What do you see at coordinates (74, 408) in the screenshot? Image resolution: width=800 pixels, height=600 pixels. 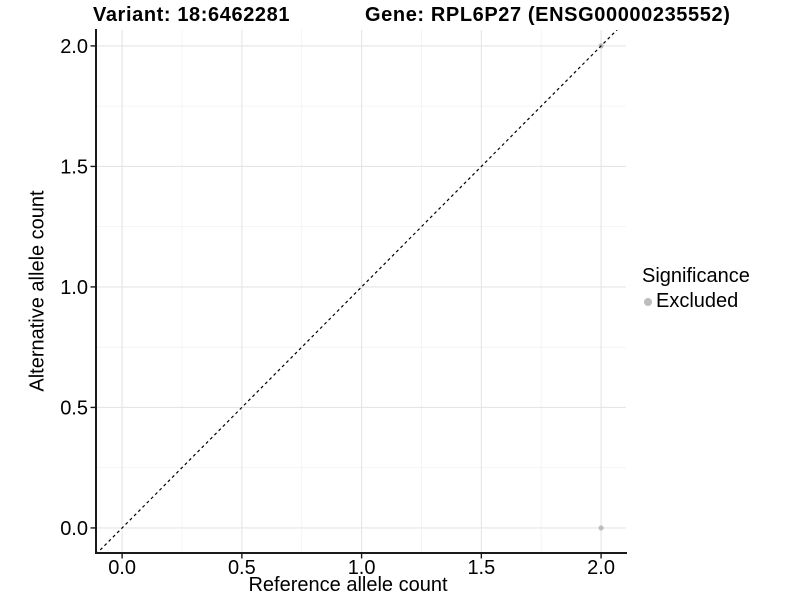 I see `y-tick-label: 0.5` at bounding box center [74, 408].